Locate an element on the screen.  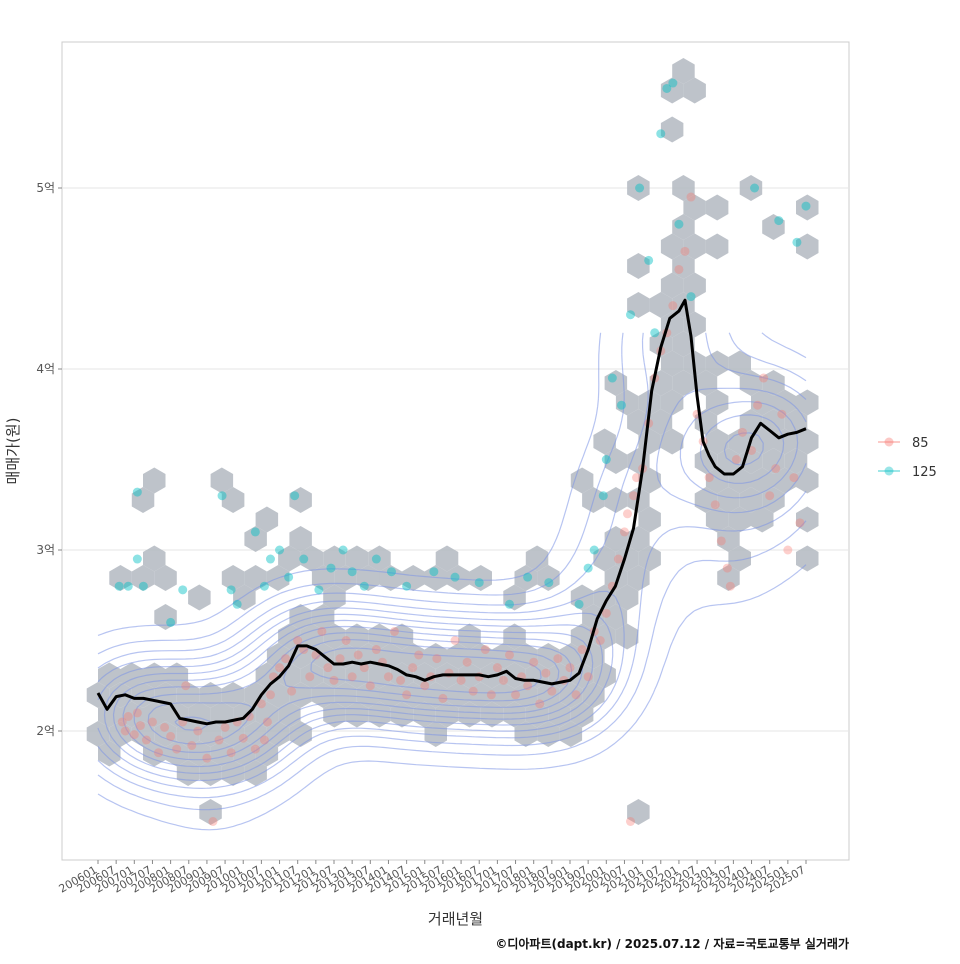
legend-key-point is located at coordinates (889, 442).